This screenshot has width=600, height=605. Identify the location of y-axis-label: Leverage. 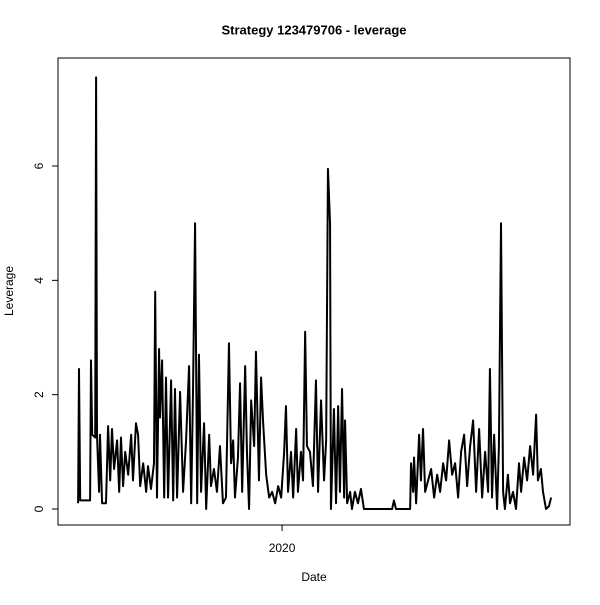
(9, 291).